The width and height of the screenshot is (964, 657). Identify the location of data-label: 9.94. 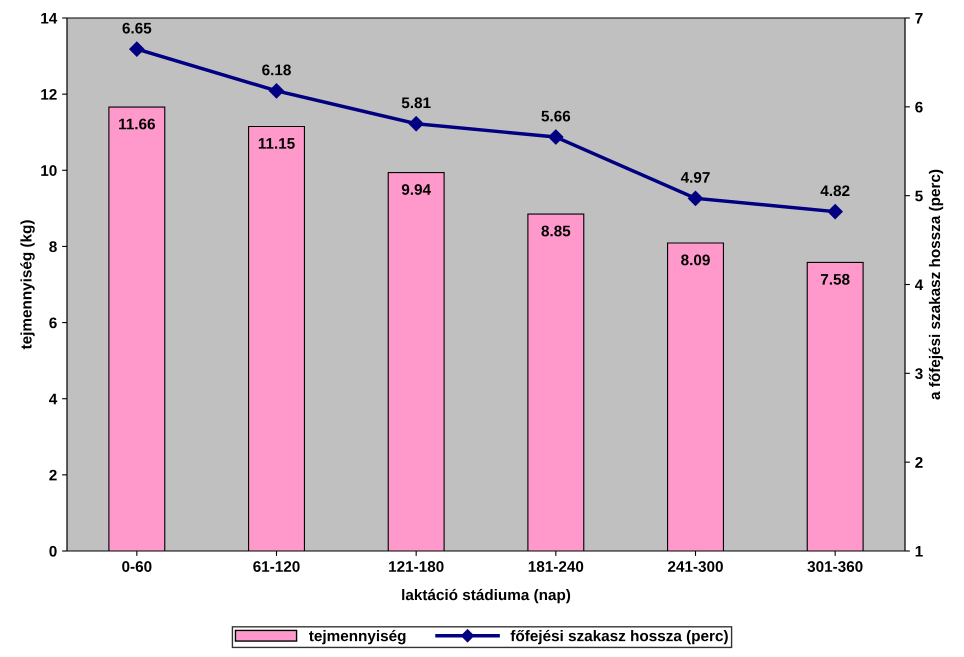
(416, 189).